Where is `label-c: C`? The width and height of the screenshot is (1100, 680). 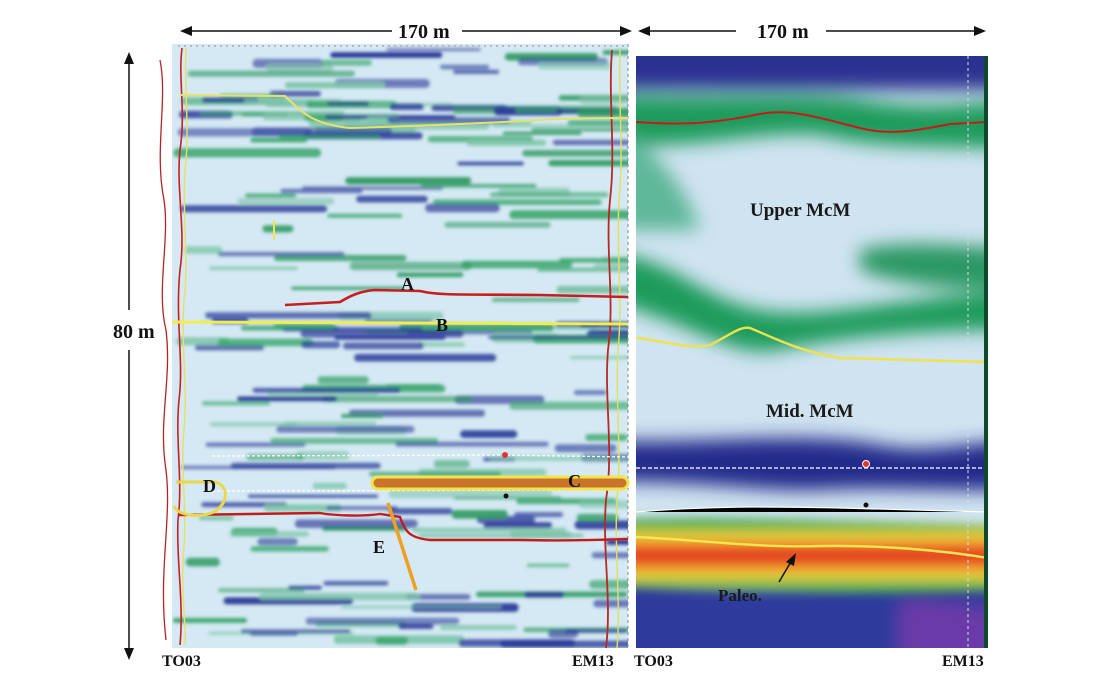 label-c: C is located at coordinates (574, 481).